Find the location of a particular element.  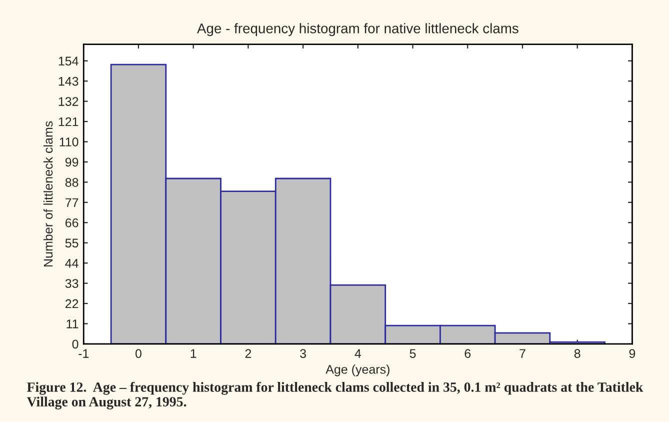

x-tick-label: 1 is located at coordinates (193, 353).